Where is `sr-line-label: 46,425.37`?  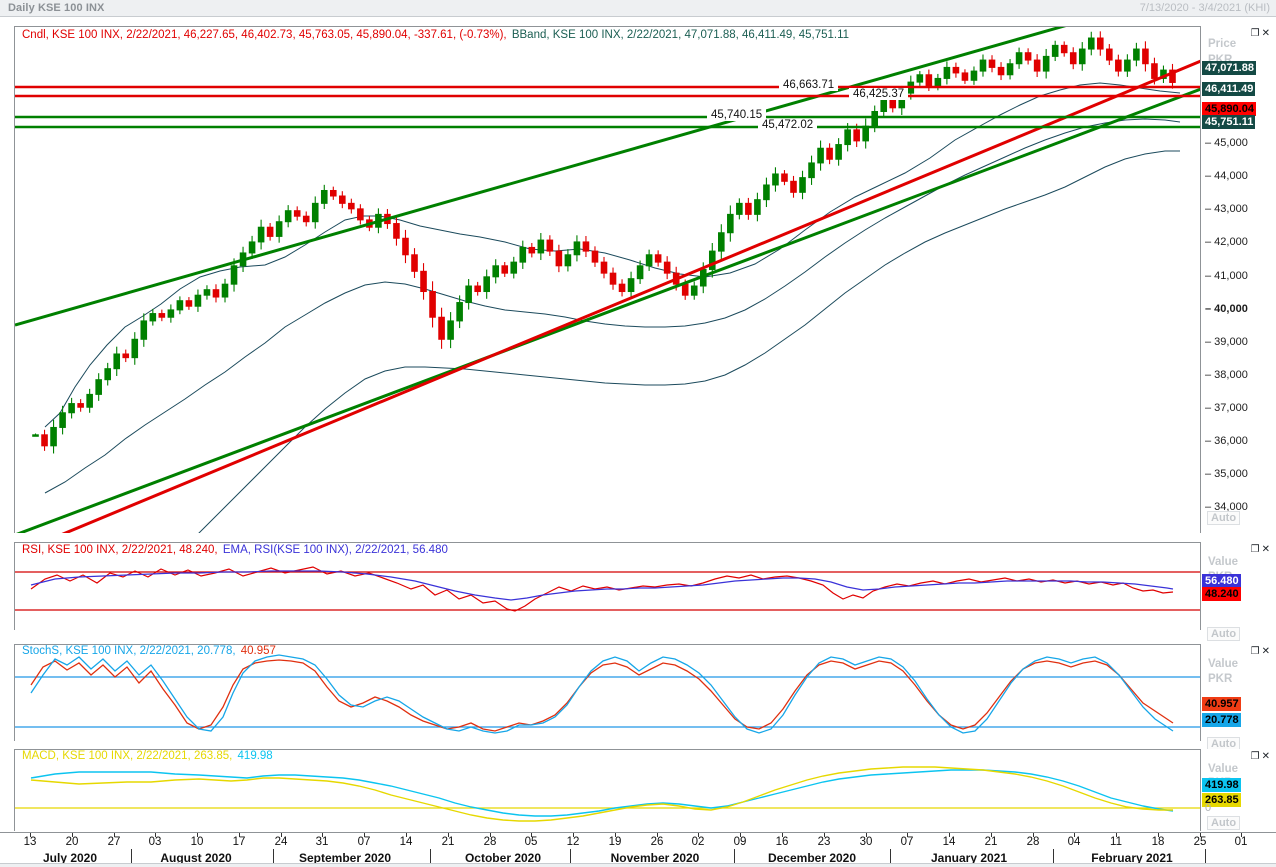 sr-line-label: 46,425.37 is located at coordinates (879, 94).